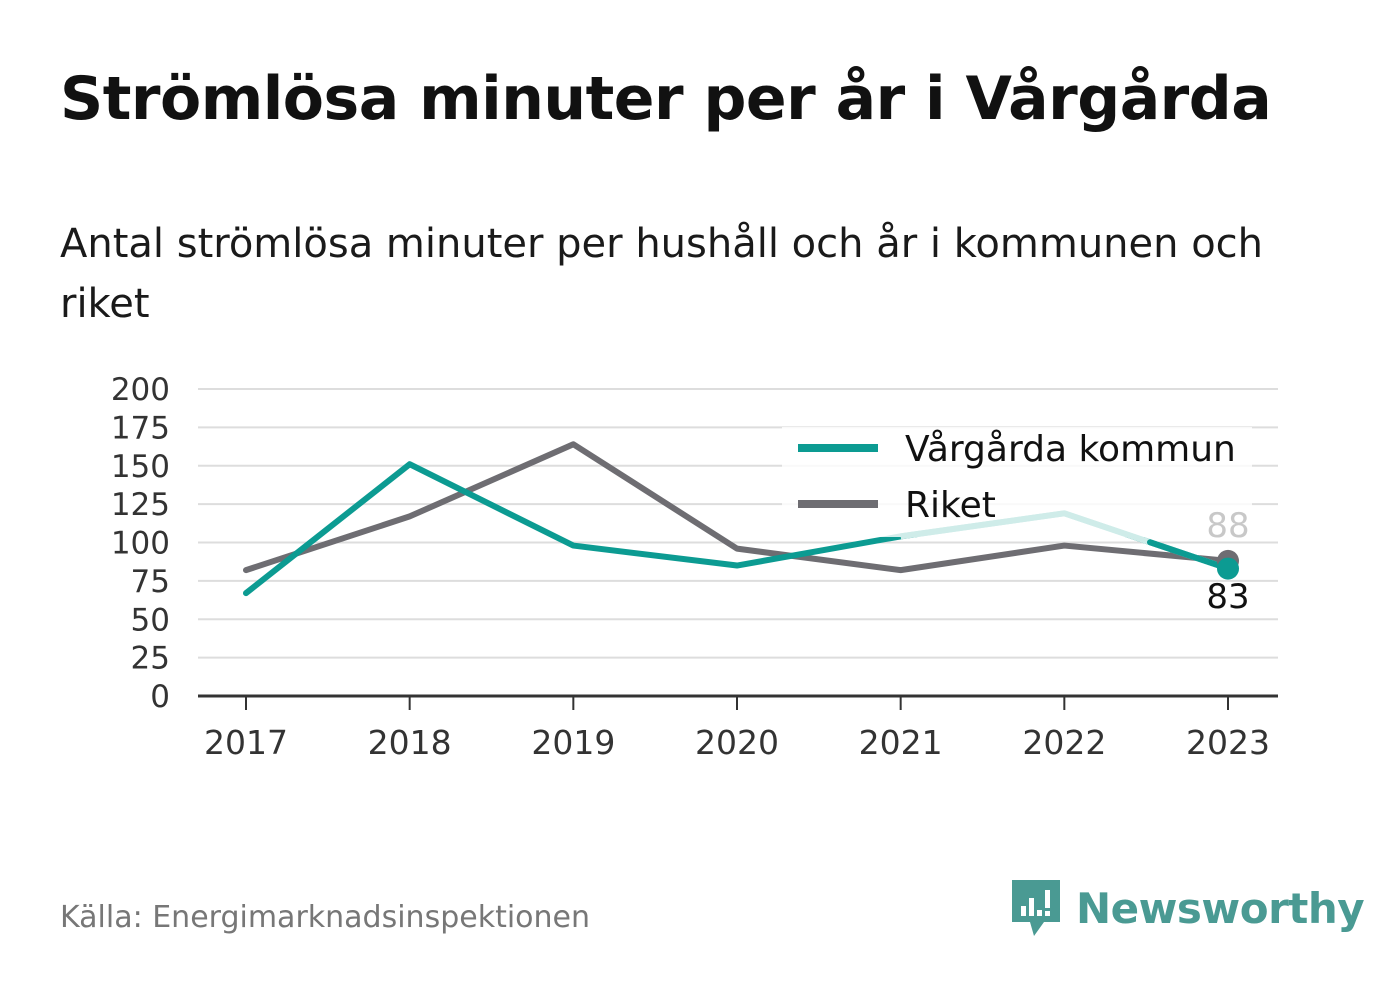  What do you see at coordinates (1228, 742) in the screenshot?
I see `x-tick-label: 2023` at bounding box center [1228, 742].